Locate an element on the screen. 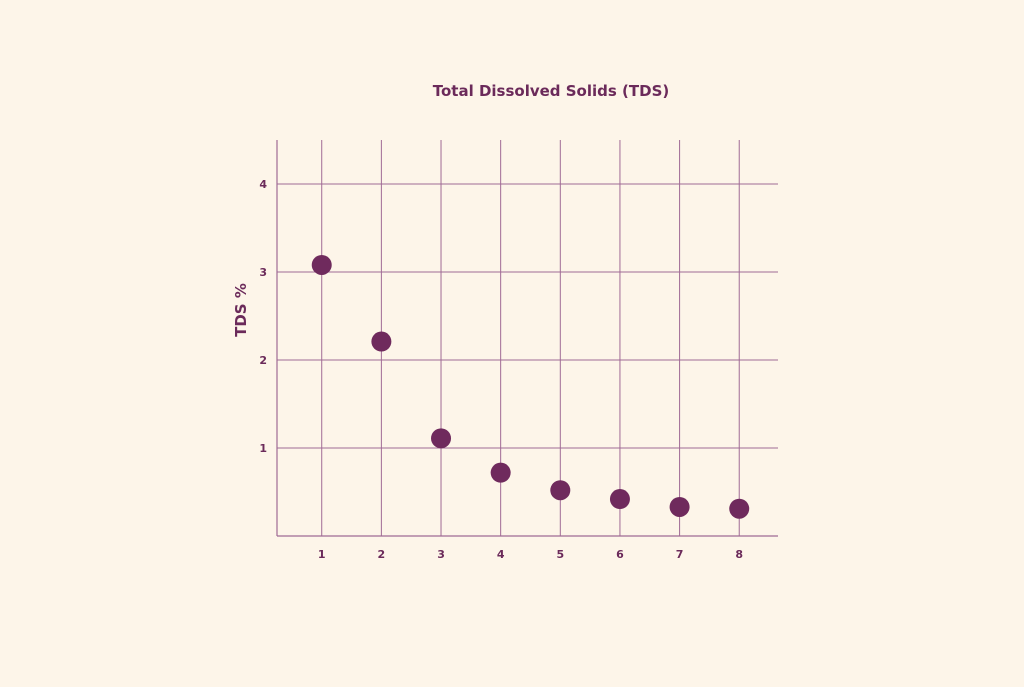 Image resolution: width=1024 pixels, height=687 pixels. y-tick-label-3: 3 is located at coordinates (263, 272).